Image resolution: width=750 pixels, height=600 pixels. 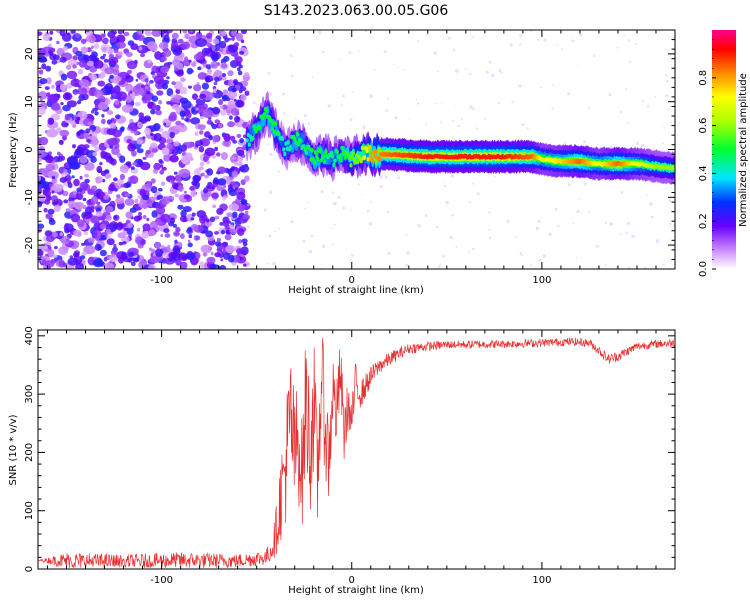 What do you see at coordinates (29, 245) in the screenshot?
I see `spectrogram-y-tick-label: -20` at bounding box center [29, 245].